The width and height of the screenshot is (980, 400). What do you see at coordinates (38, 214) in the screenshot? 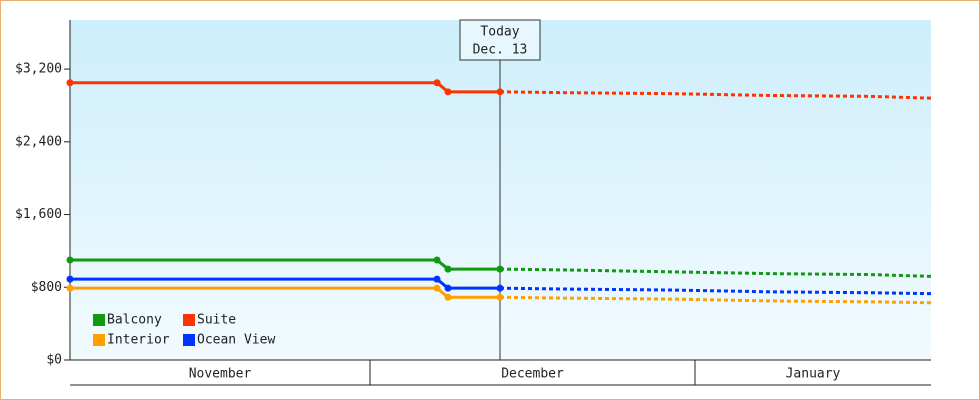
I see `y-tick-label: $1,600` at bounding box center [38, 214].